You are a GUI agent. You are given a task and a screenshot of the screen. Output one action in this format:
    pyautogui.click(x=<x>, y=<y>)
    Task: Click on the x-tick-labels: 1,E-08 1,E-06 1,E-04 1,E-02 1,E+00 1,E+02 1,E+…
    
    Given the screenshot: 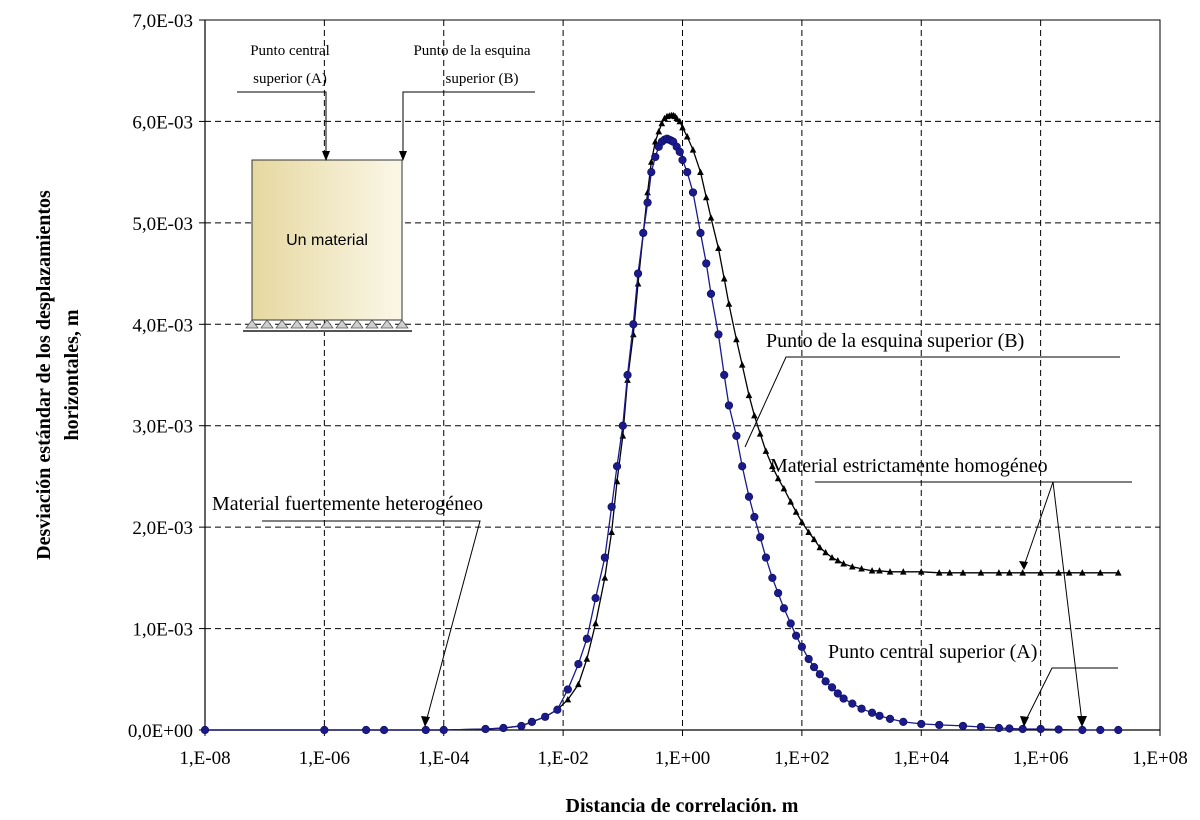 What is the action you would take?
    pyautogui.click(x=683, y=758)
    